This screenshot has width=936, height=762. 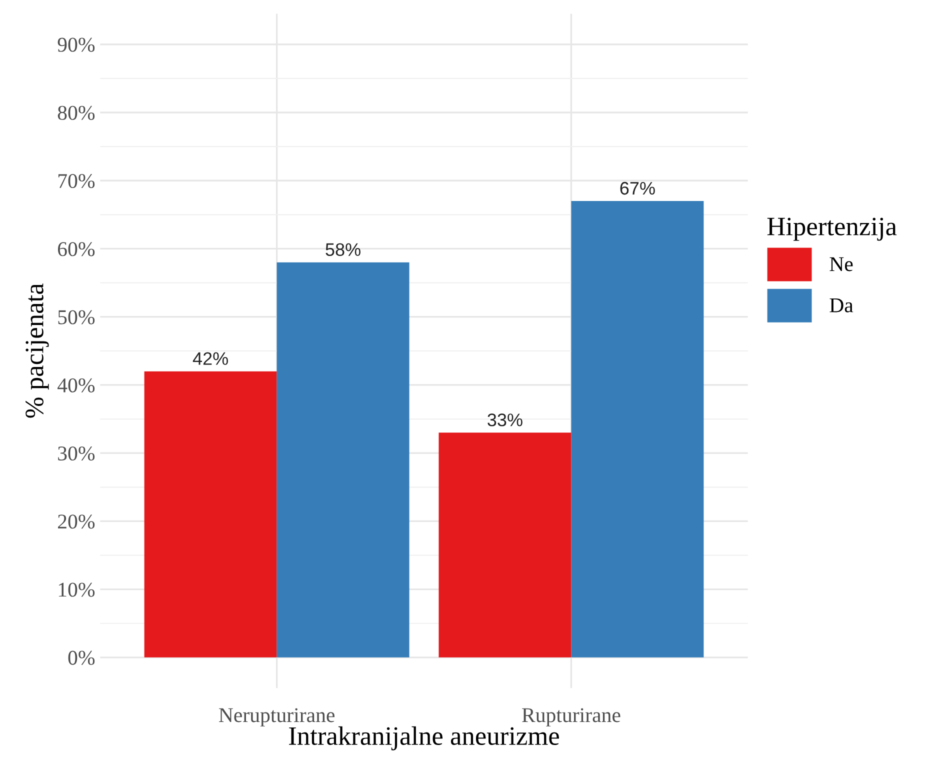 I want to click on x-tick-label: Rupturirane, so click(x=571, y=717).